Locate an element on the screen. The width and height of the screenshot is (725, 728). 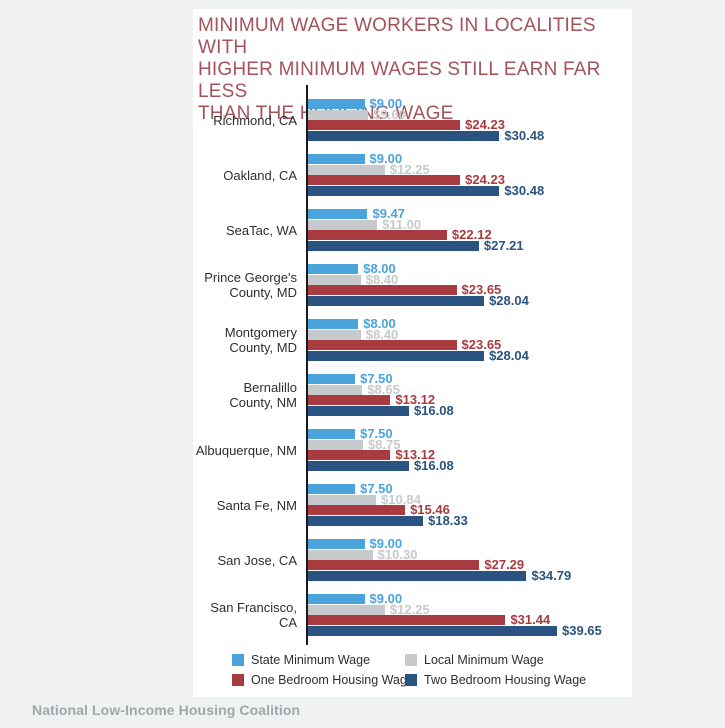
bar-value-label: $11.00 is located at coordinates (402, 224).